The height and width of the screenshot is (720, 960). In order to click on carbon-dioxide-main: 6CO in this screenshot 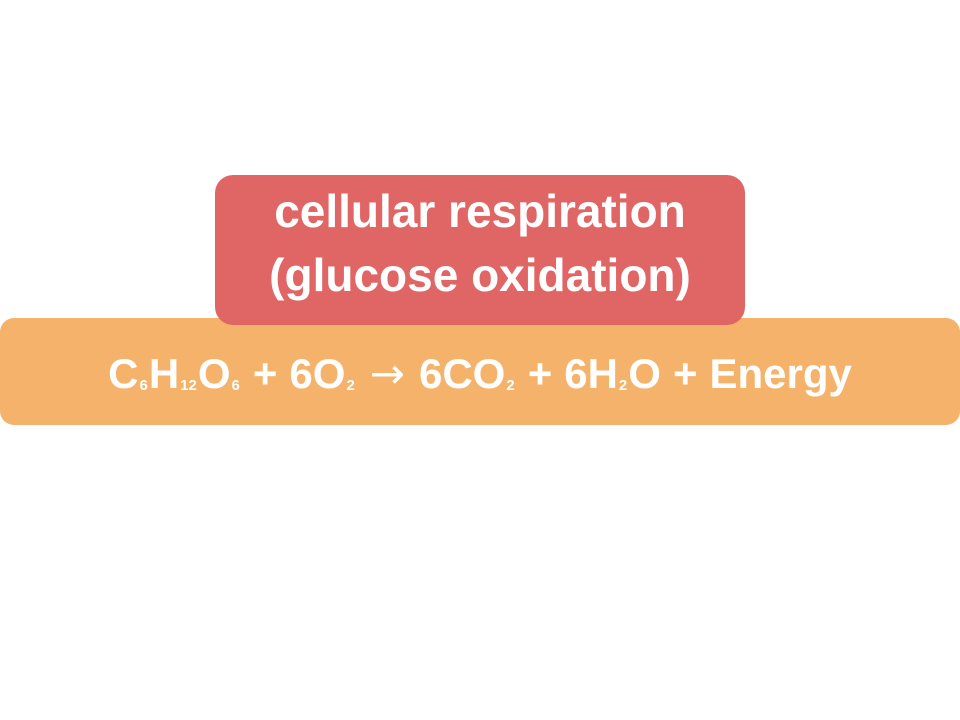, I will do `click(462, 373)`.